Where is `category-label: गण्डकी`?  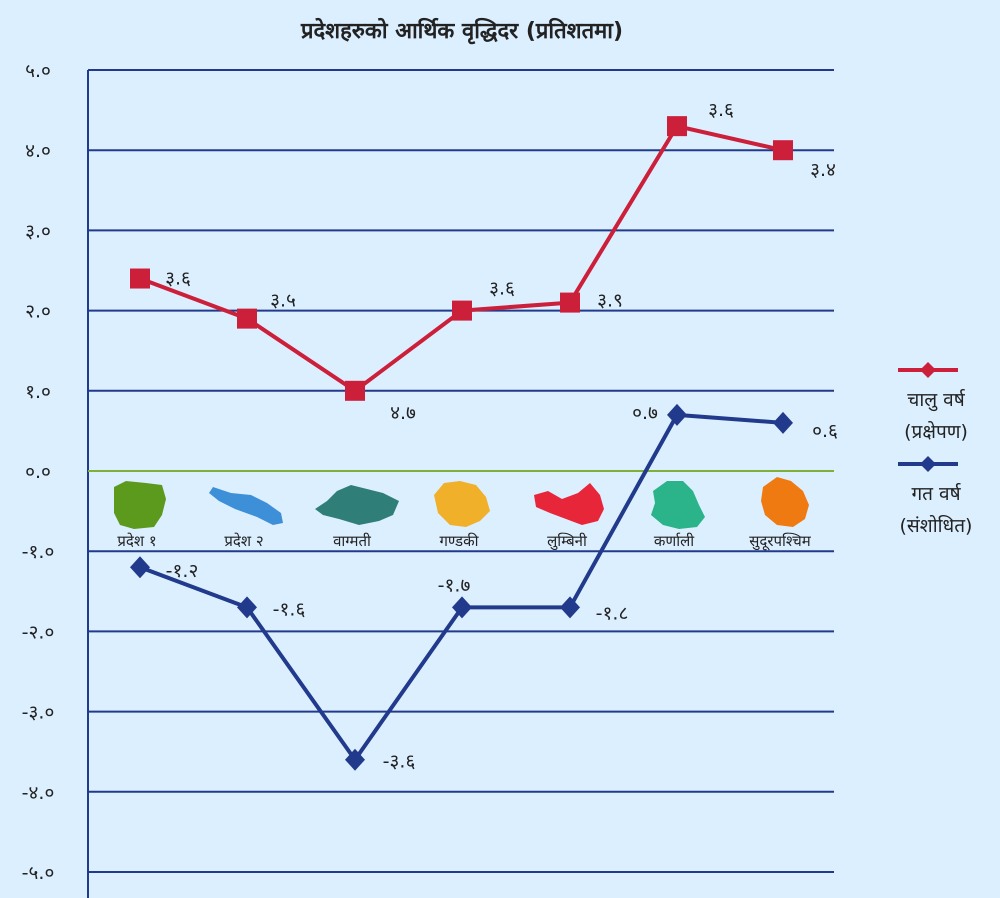
category-label: गण्डकी is located at coordinates (459, 541).